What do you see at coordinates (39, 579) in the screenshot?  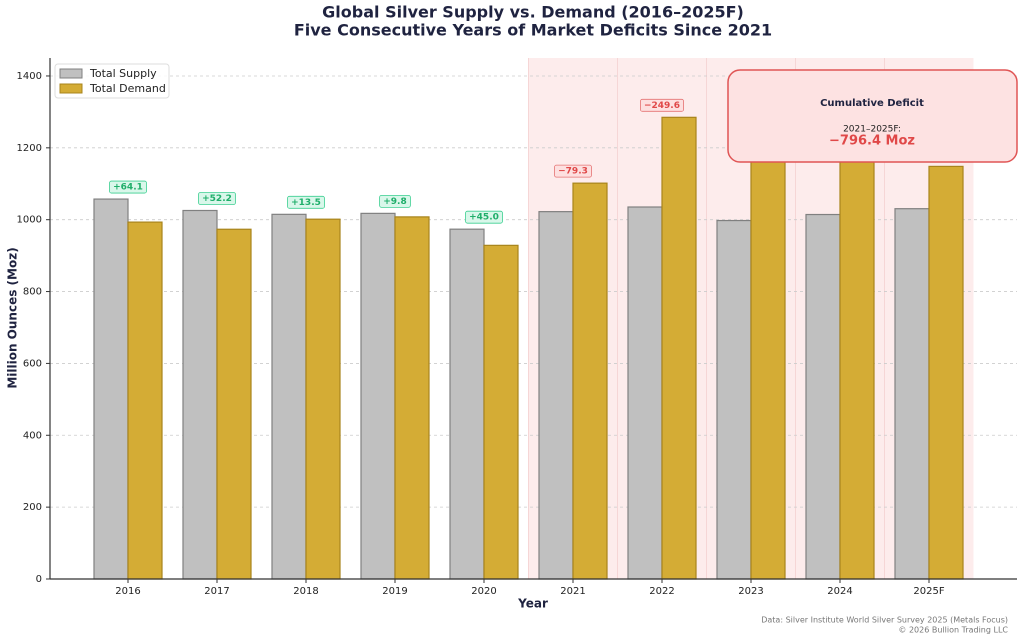 I see `y-tick-label: 0` at bounding box center [39, 579].